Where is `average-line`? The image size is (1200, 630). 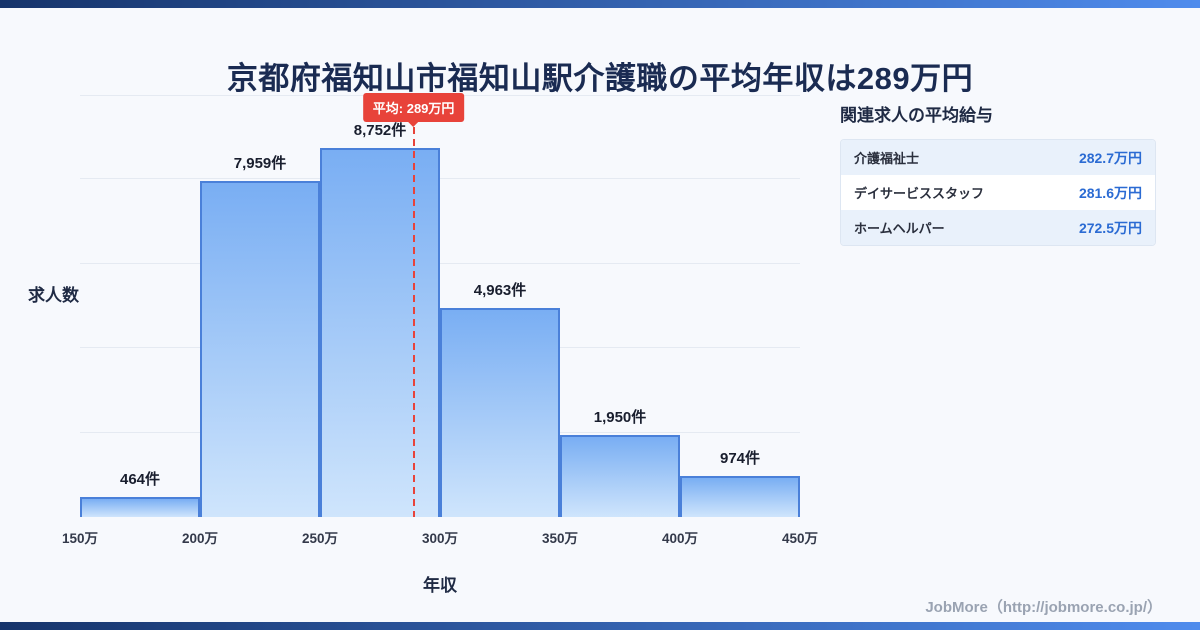 average-line is located at coordinates (413, 322).